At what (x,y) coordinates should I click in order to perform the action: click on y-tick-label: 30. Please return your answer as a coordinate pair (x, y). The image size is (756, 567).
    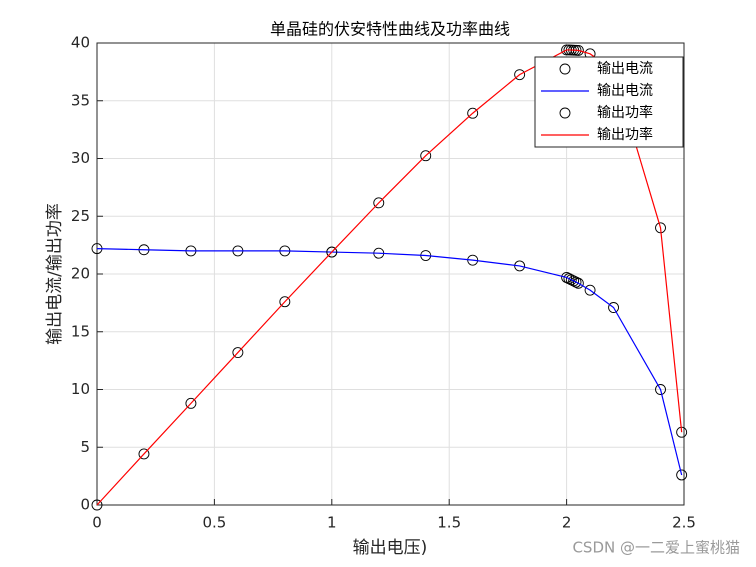
    Looking at the image, I should click on (80, 158).